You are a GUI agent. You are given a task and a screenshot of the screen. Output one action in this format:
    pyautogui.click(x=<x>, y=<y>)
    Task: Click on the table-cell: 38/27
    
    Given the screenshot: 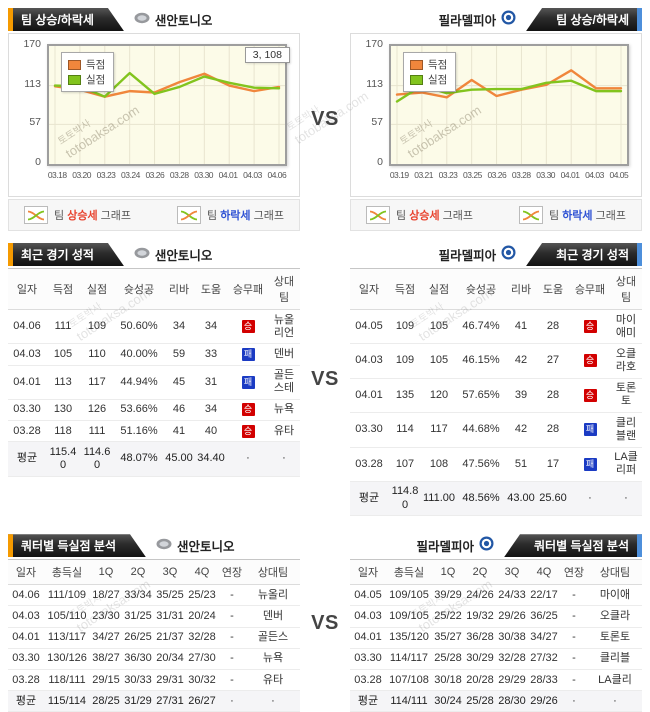 What is the action you would take?
    pyautogui.click(x=106, y=659)
    